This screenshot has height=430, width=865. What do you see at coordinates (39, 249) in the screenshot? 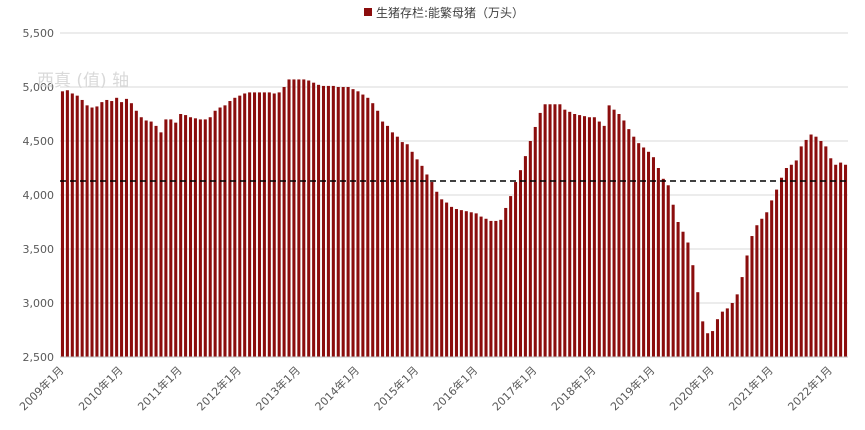
I see `y-tick-label: 3,500` at bounding box center [39, 249].